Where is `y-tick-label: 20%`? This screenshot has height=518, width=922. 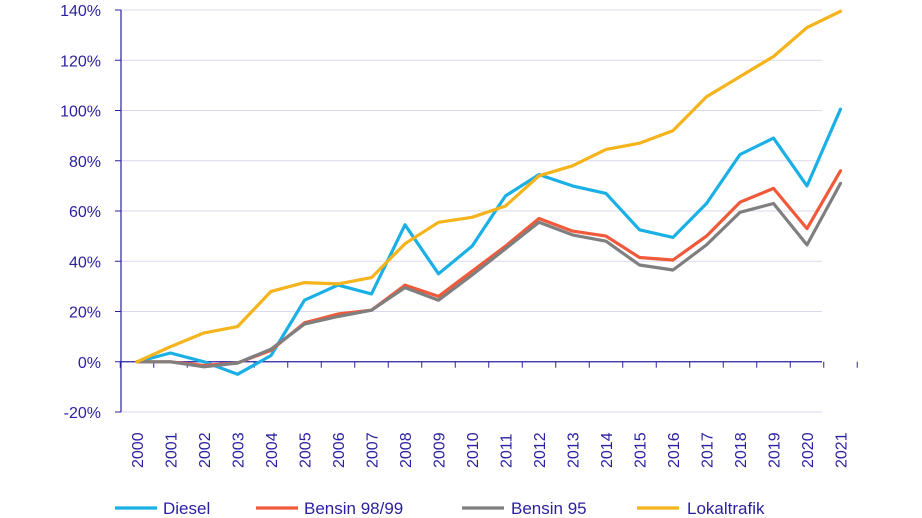
y-tick-label: 20% is located at coordinates (85, 313).